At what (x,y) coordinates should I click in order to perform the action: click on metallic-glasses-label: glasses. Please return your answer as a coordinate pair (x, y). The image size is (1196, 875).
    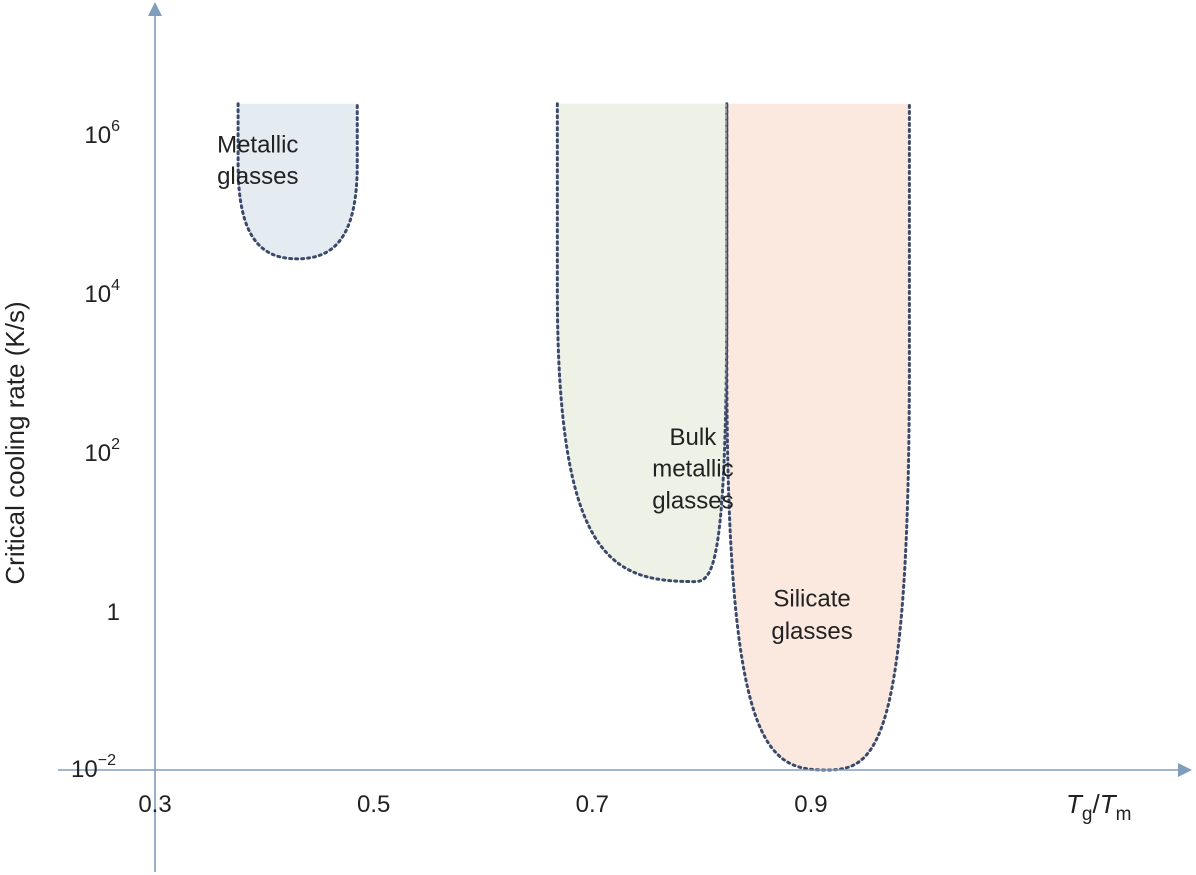
    Looking at the image, I should click on (257, 176).